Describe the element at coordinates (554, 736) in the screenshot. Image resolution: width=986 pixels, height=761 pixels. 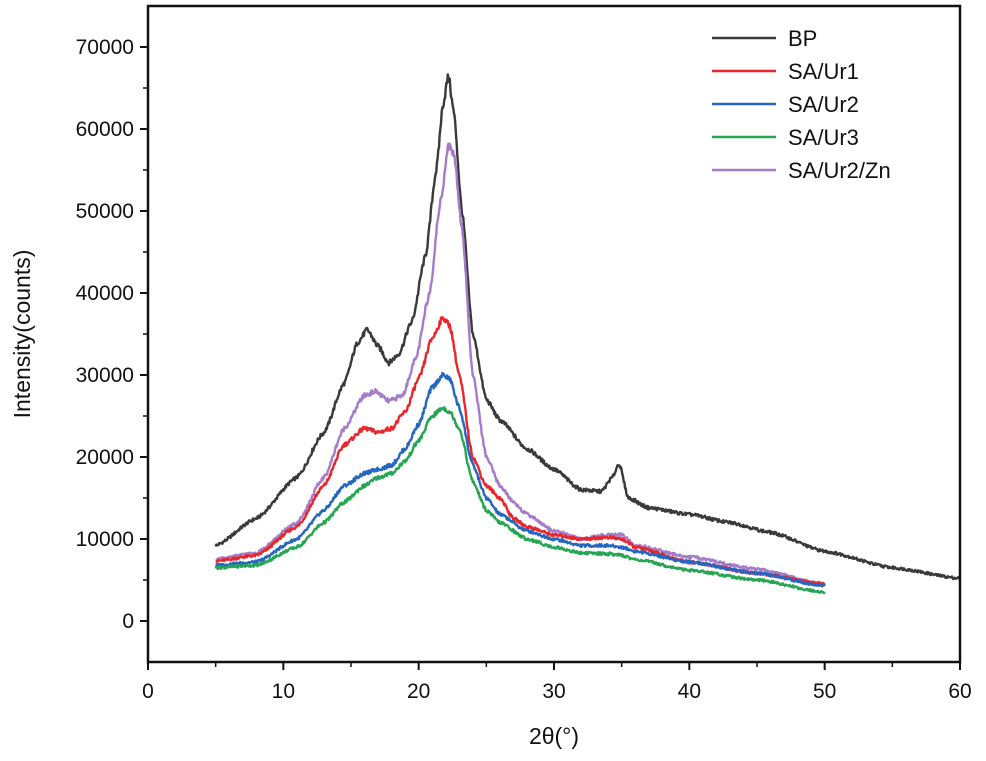
I see `x-axis-title: 2θ(°)` at that location.